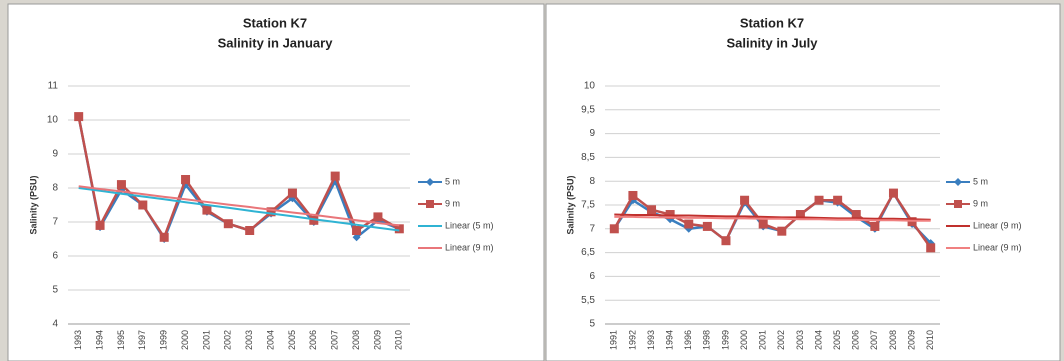 Image resolution: width=1064 pixels, height=361 pixels. Describe the element at coordinates (670, 340) in the screenshot. I see `x-tick-label: 1994` at that location.